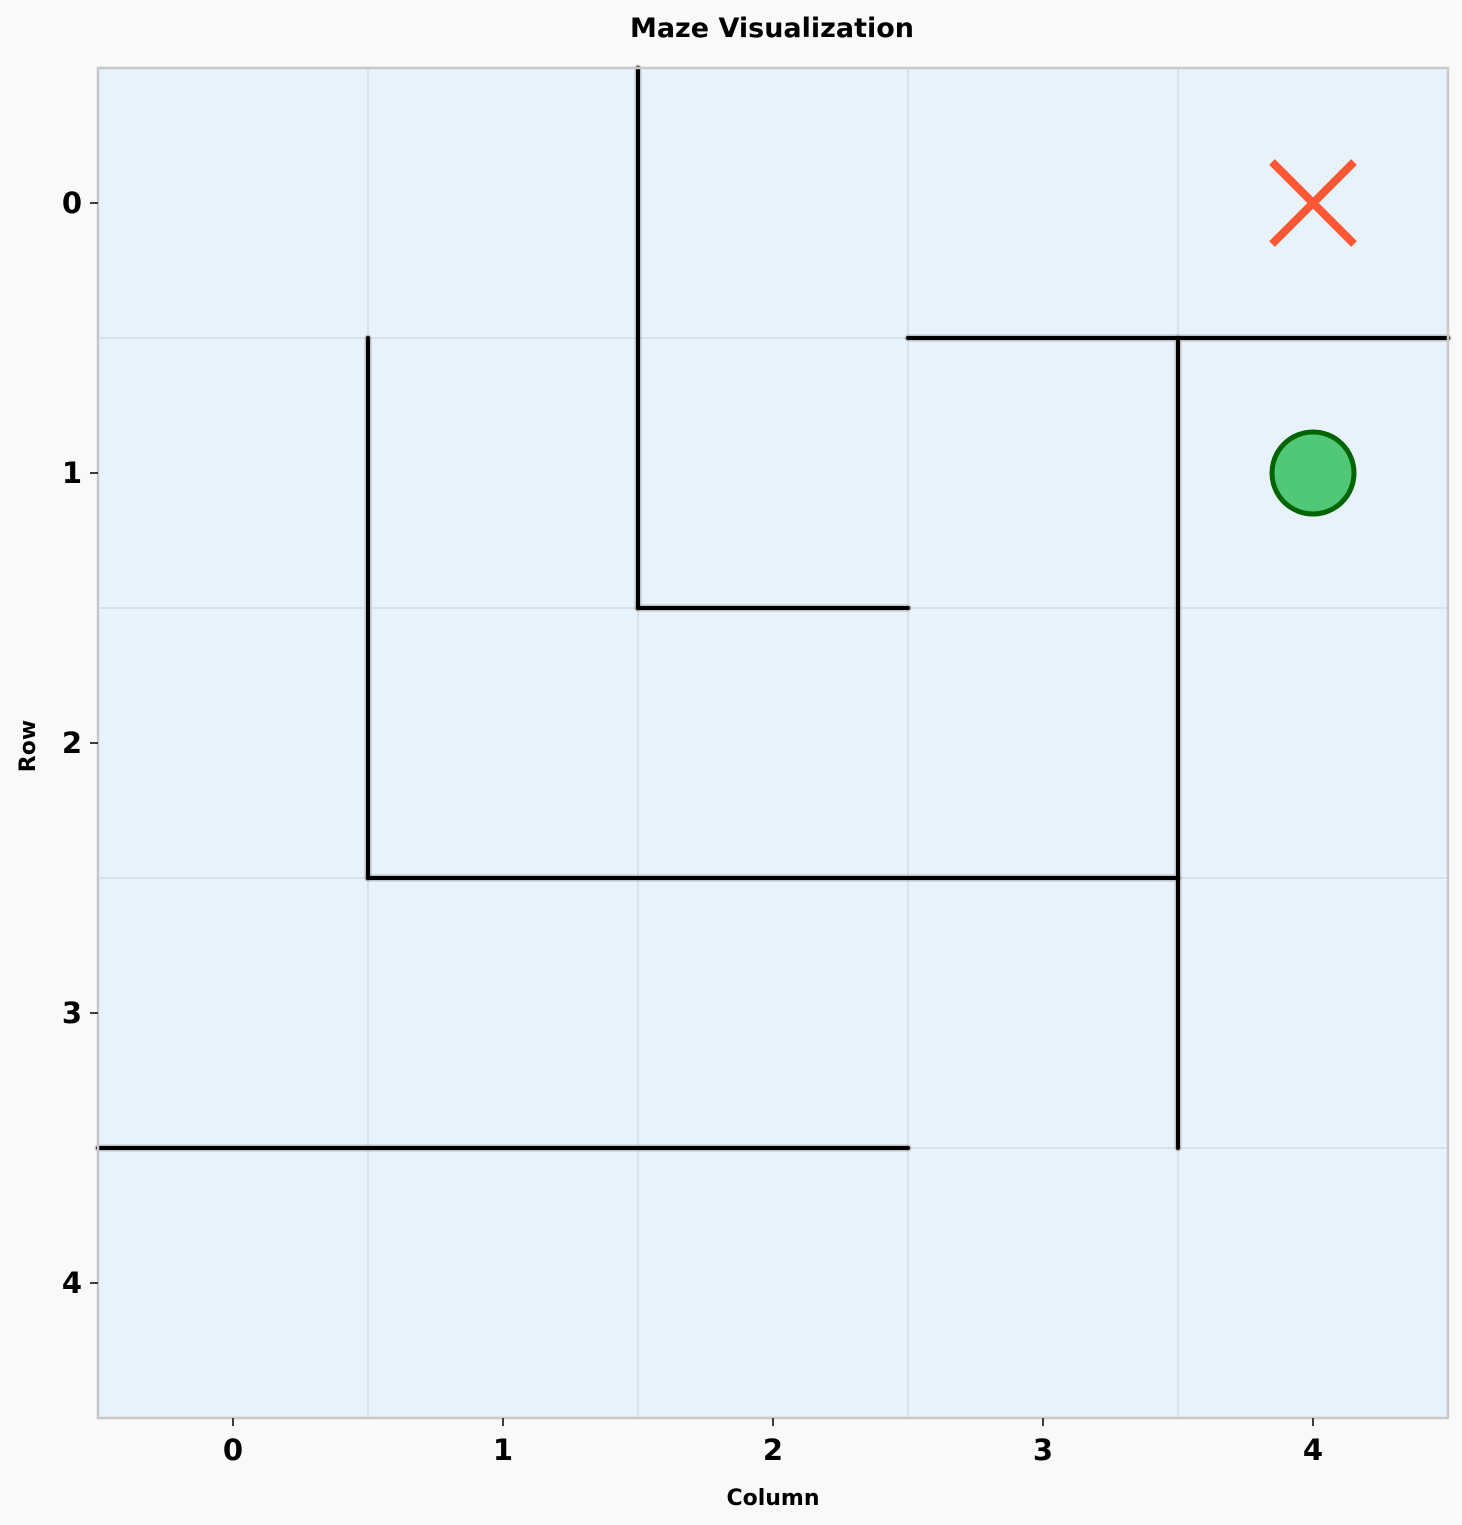 The image size is (1462, 1525). Describe the element at coordinates (72, 1283) in the screenshot. I see `y-tick-label: 4` at that location.